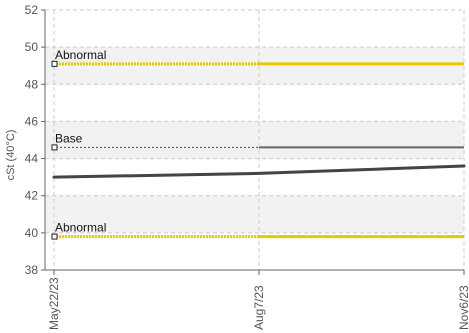  Describe the element at coordinates (32, 10) in the screenshot. I see `y-tick-label: 52` at that location.